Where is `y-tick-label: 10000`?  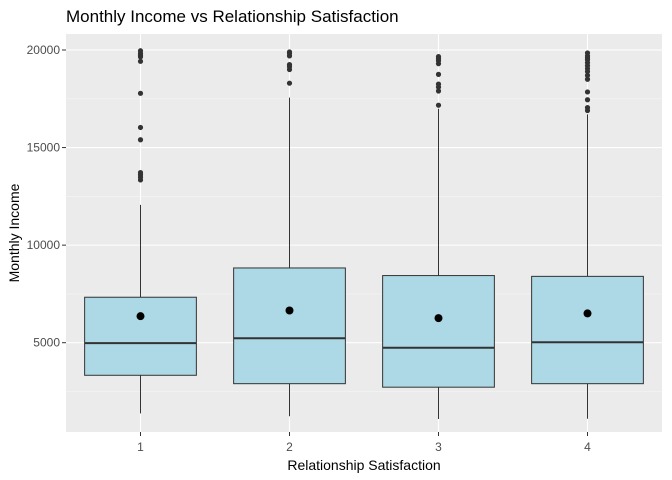 y-tick-label: 10000 is located at coordinates (44, 245).